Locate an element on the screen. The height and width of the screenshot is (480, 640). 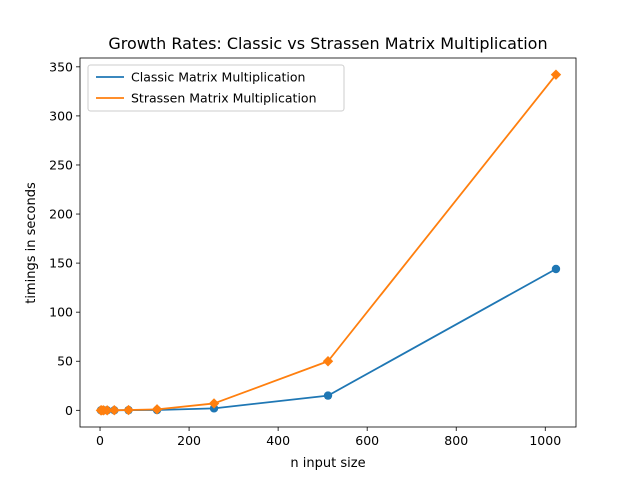
legend-box is located at coordinates (216, 88).